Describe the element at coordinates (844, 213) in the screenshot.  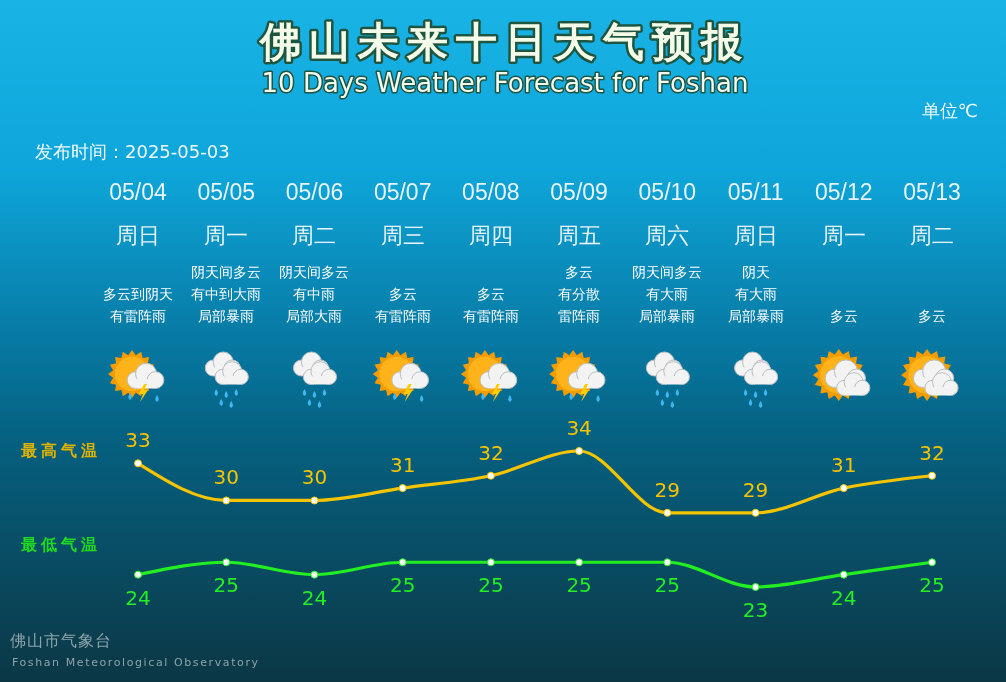
I see `x-tick-label: 05/12 周一` at that location.